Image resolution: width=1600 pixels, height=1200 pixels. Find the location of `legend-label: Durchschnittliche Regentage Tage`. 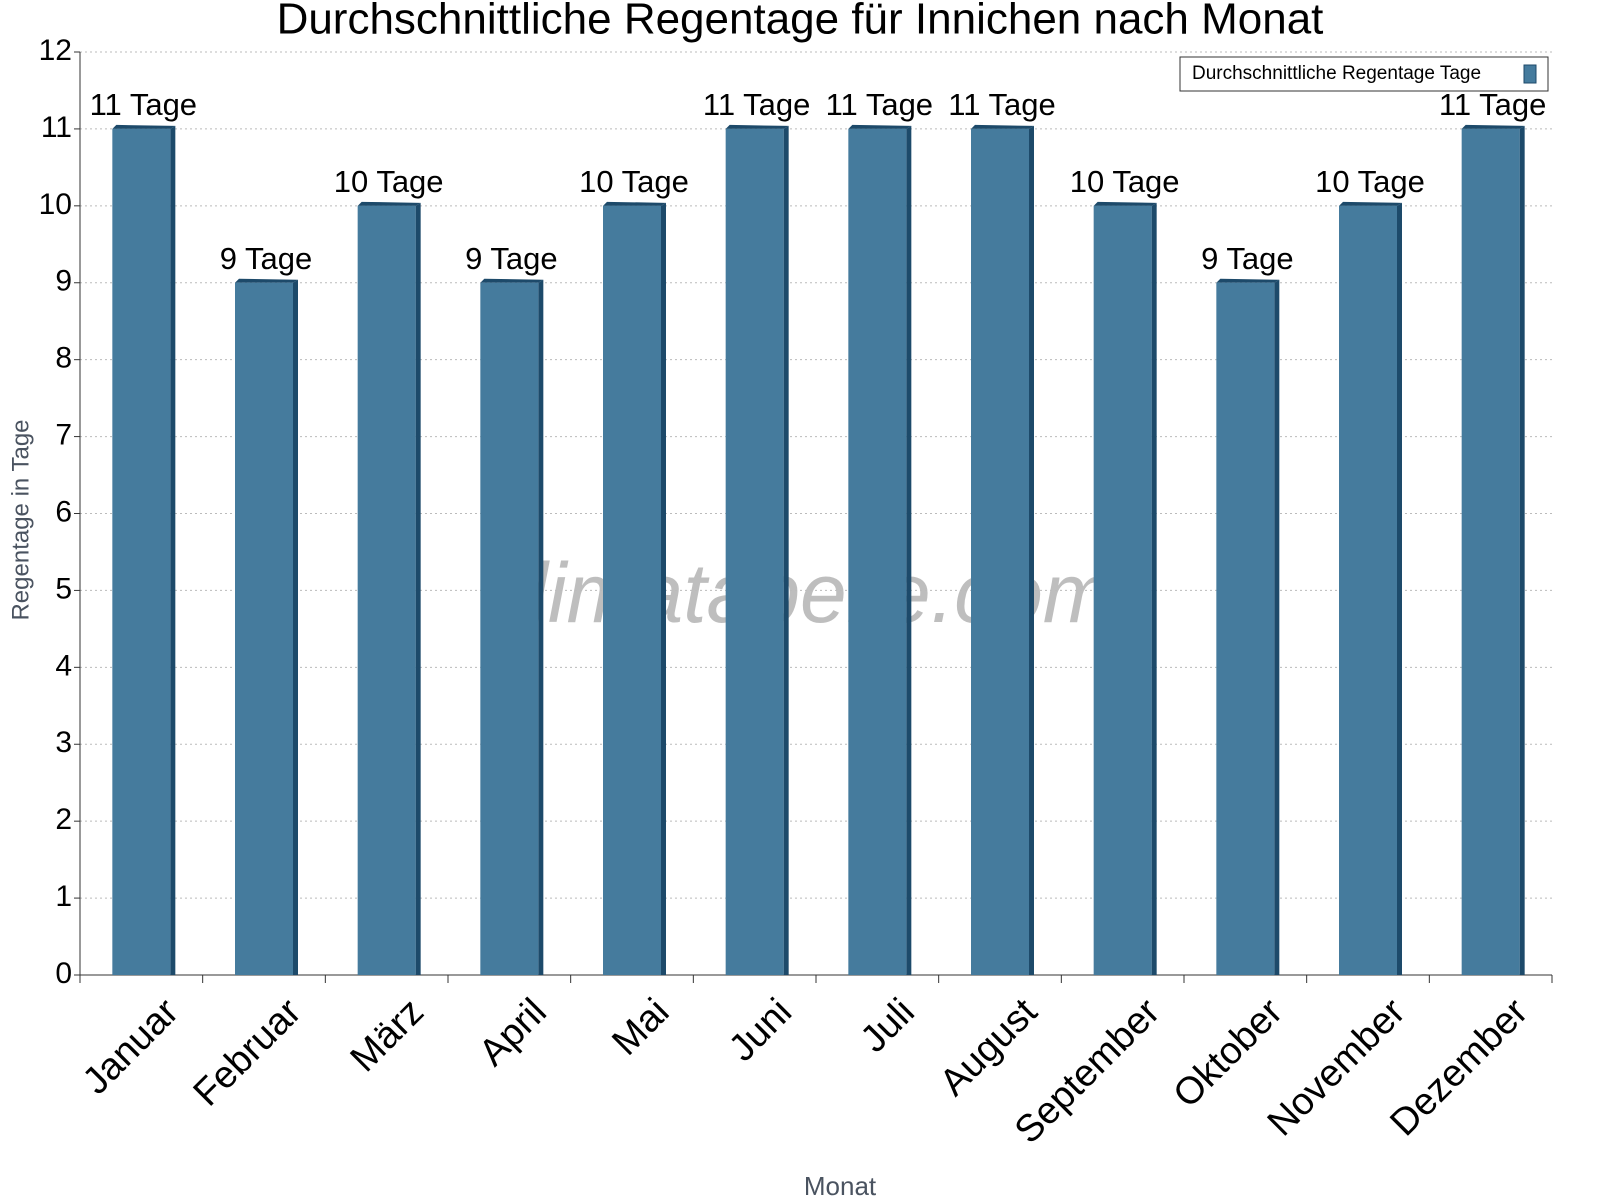

legend-label: Durchschnittliche Regentage Tage is located at coordinates (1336, 73).